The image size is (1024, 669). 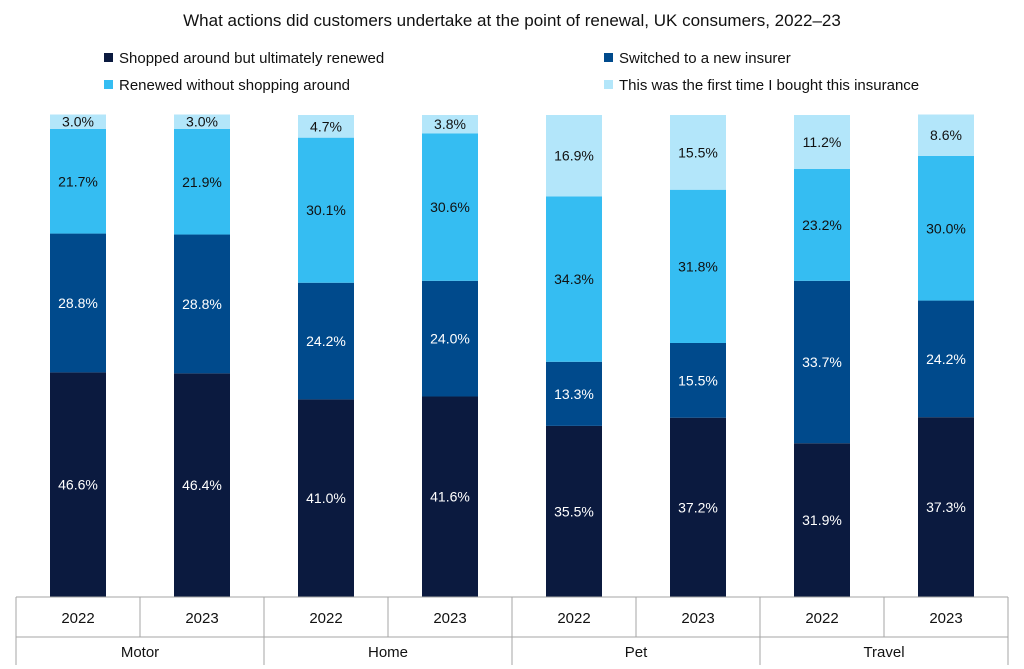 I want to click on data-label-renewed-without-shopping-around-0: 21.7%, so click(x=78, y=181).